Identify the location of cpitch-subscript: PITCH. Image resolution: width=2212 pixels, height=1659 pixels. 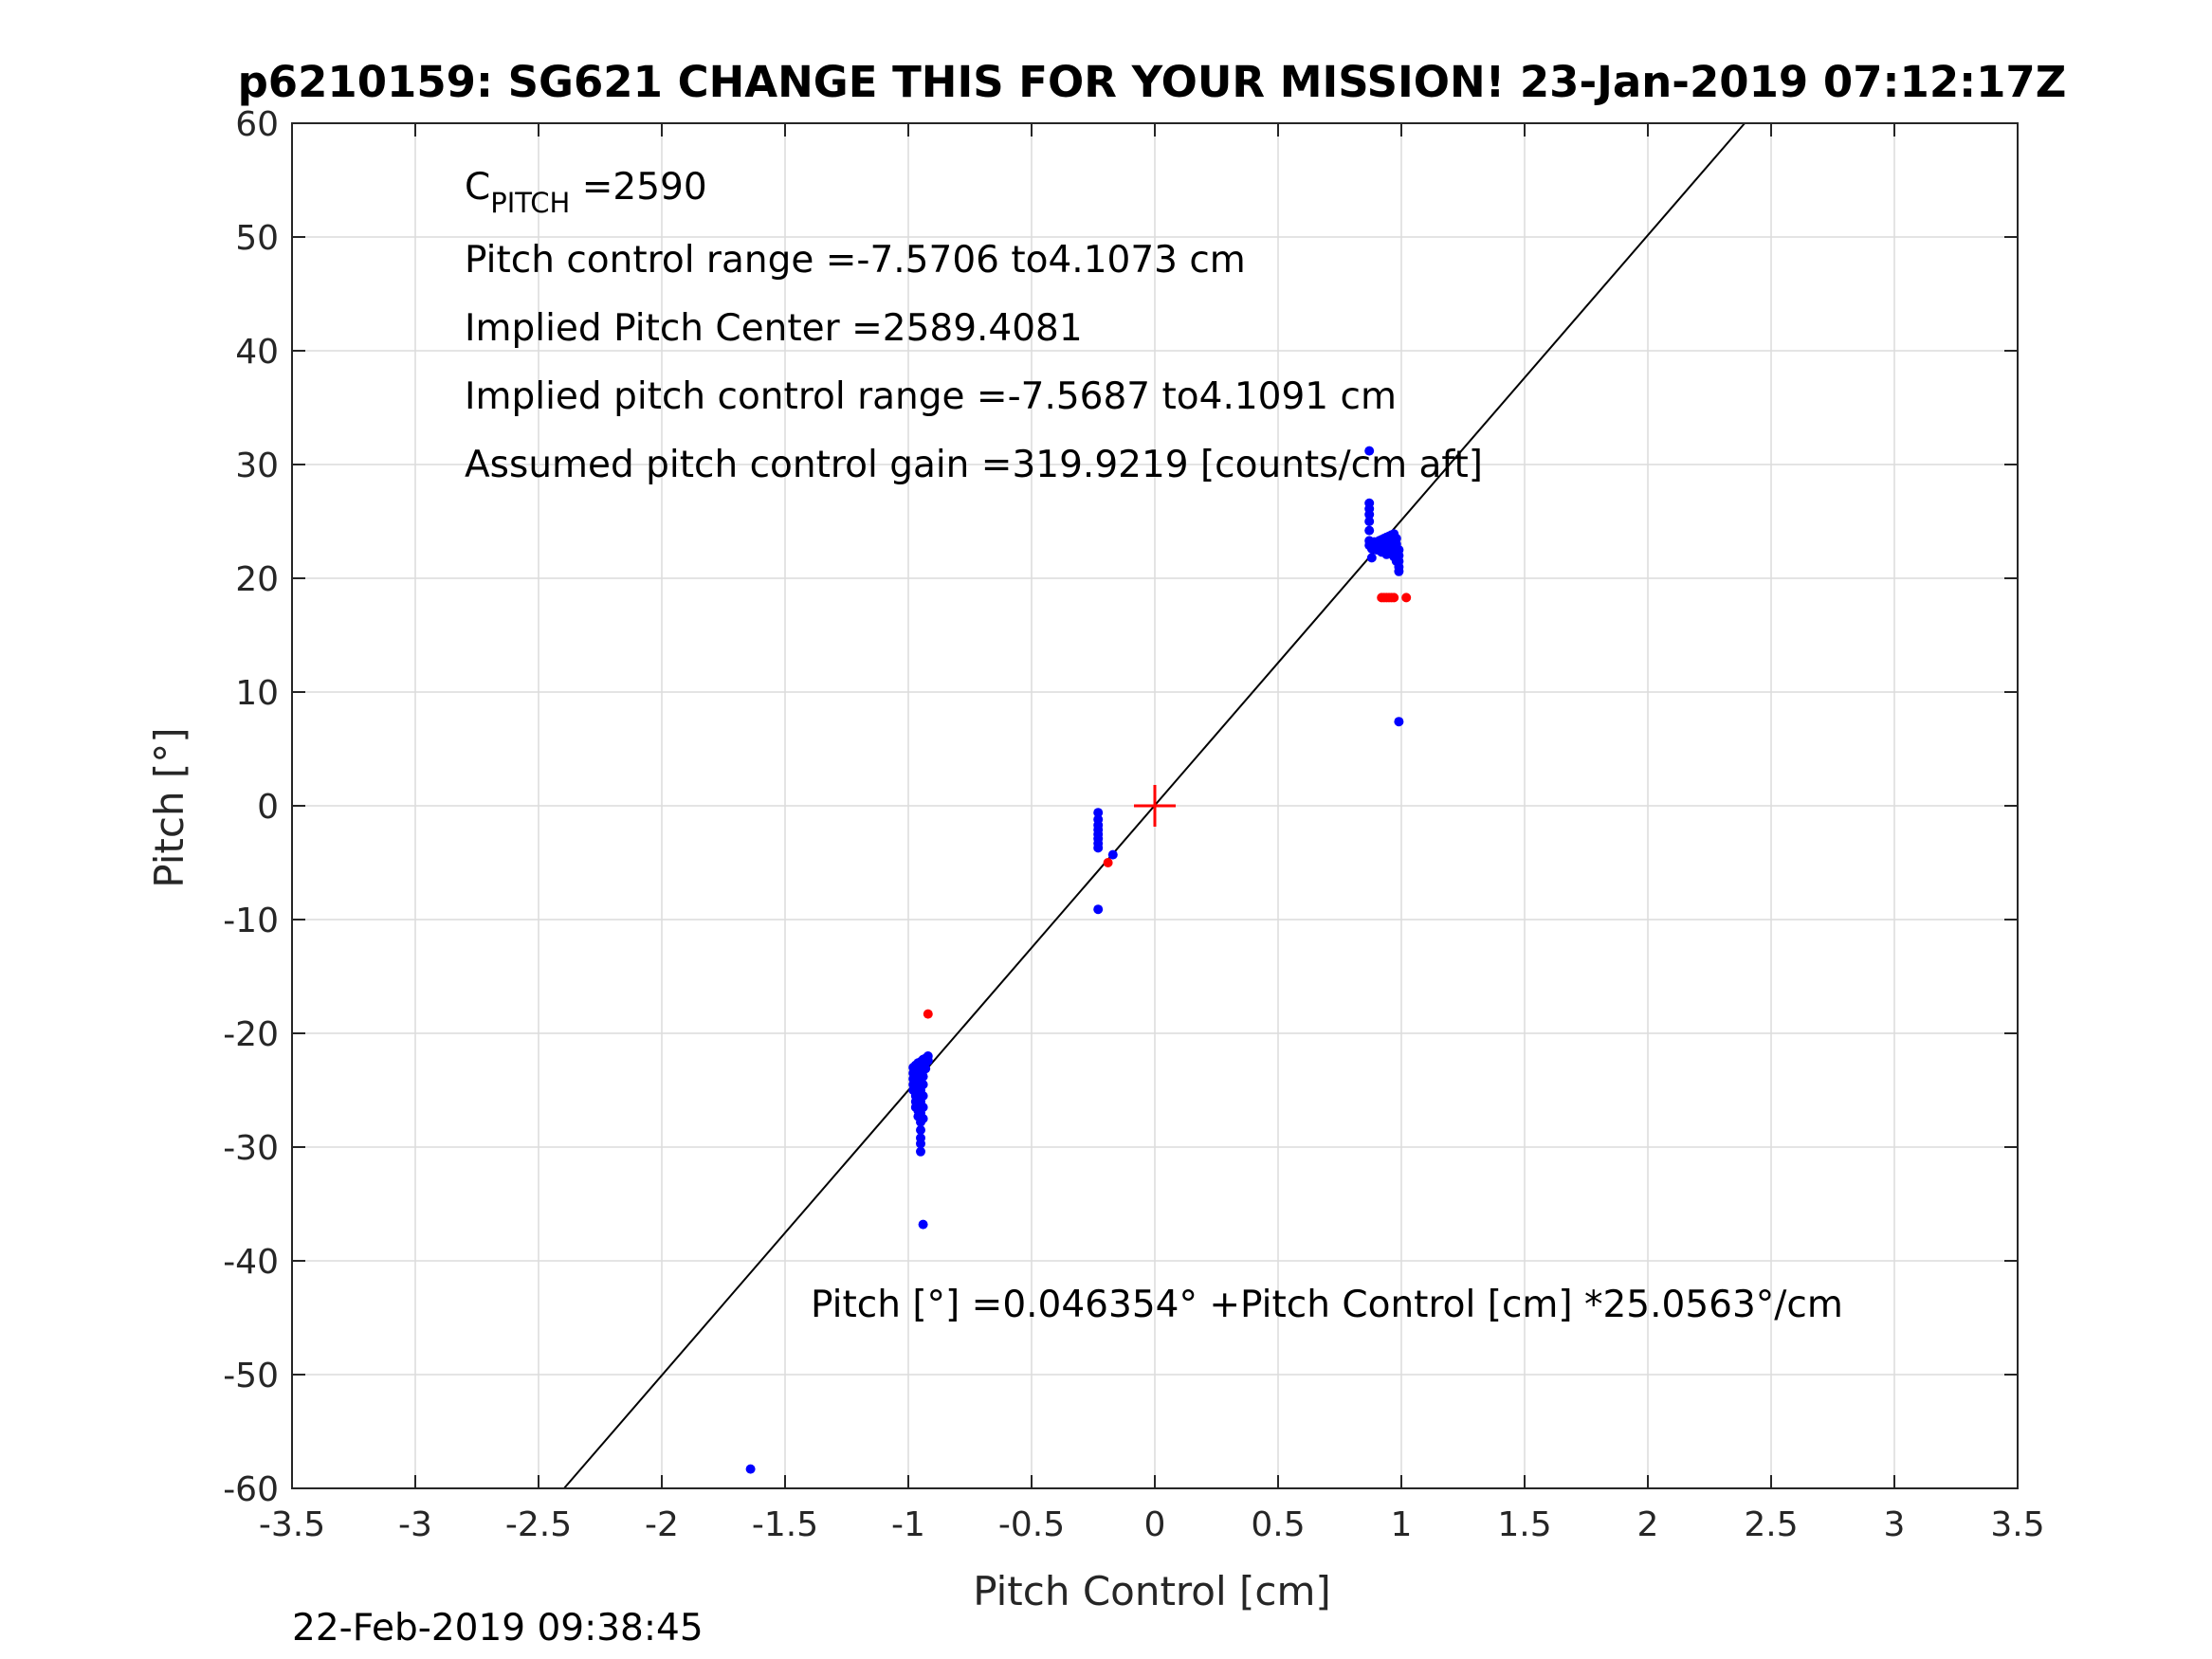
(530, 203).